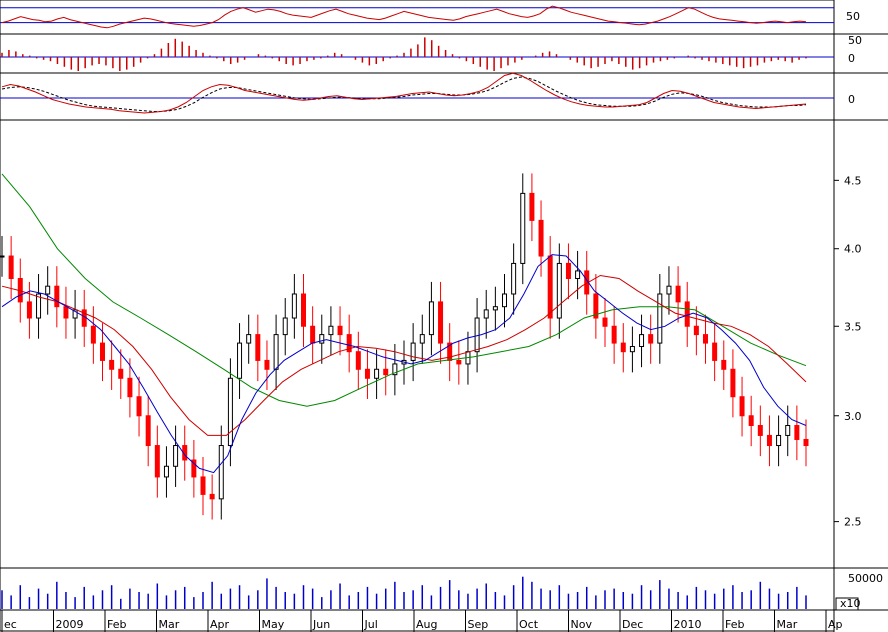  What do you see at coordinates (853, 180) in the screenshot?
I see `price-tick-label: 4.5` at bounding box center [853, 180].